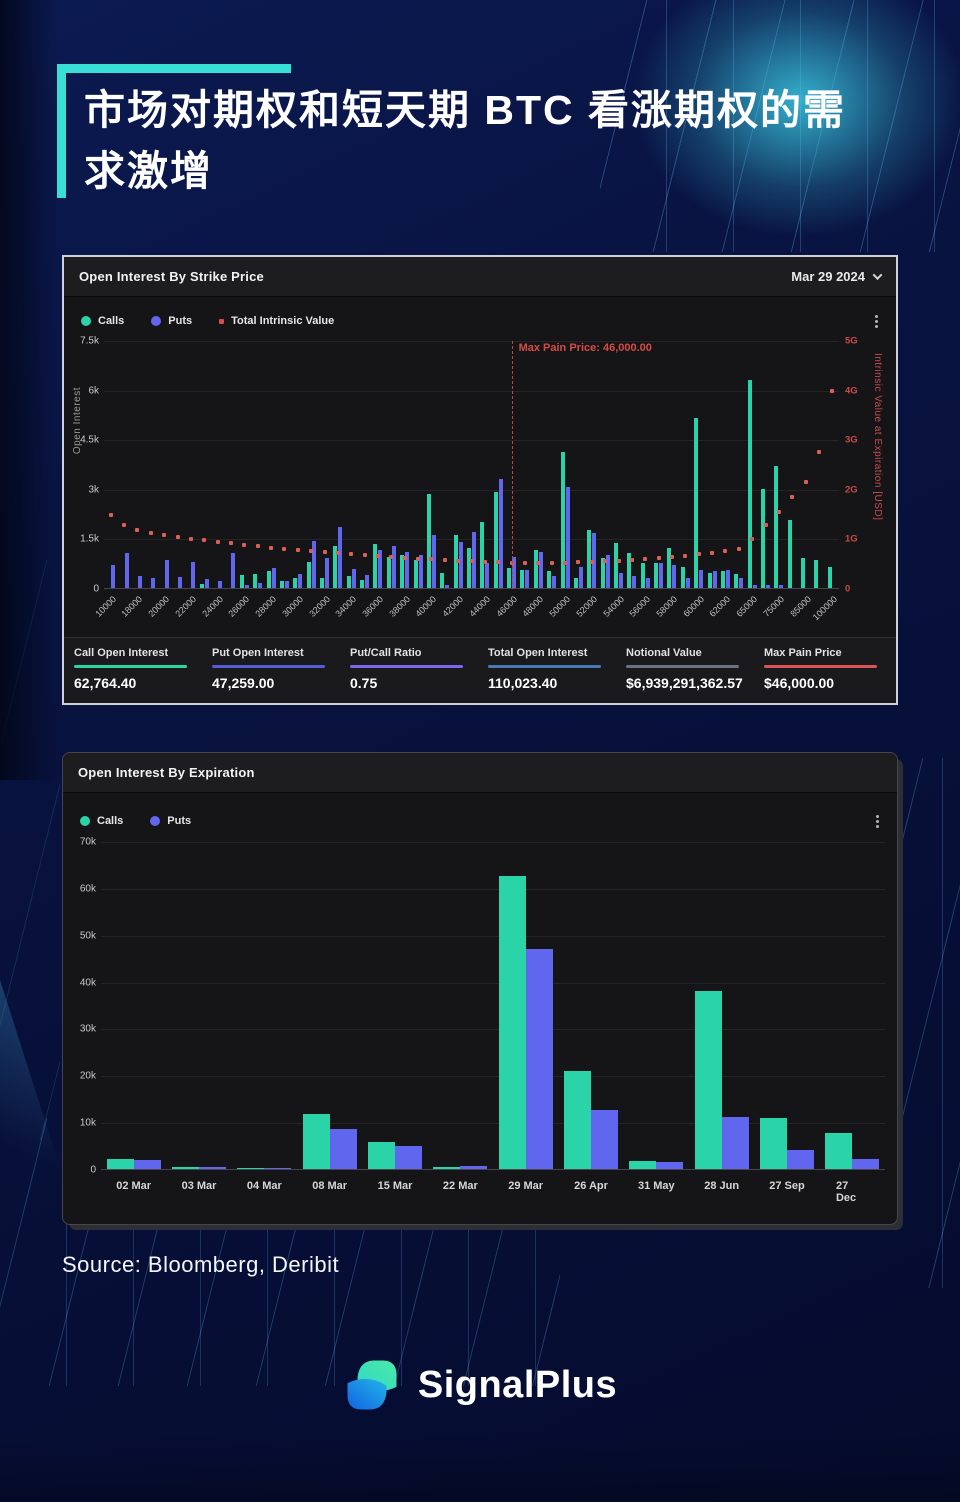  I want to click on brand-name: SignalPlus, so click(517, 1384).